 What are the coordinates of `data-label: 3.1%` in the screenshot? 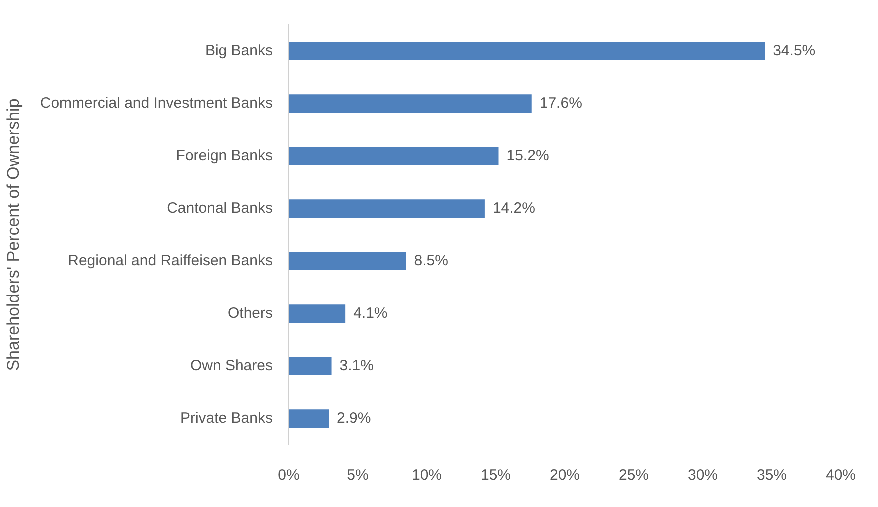 It's located at (357, 365).